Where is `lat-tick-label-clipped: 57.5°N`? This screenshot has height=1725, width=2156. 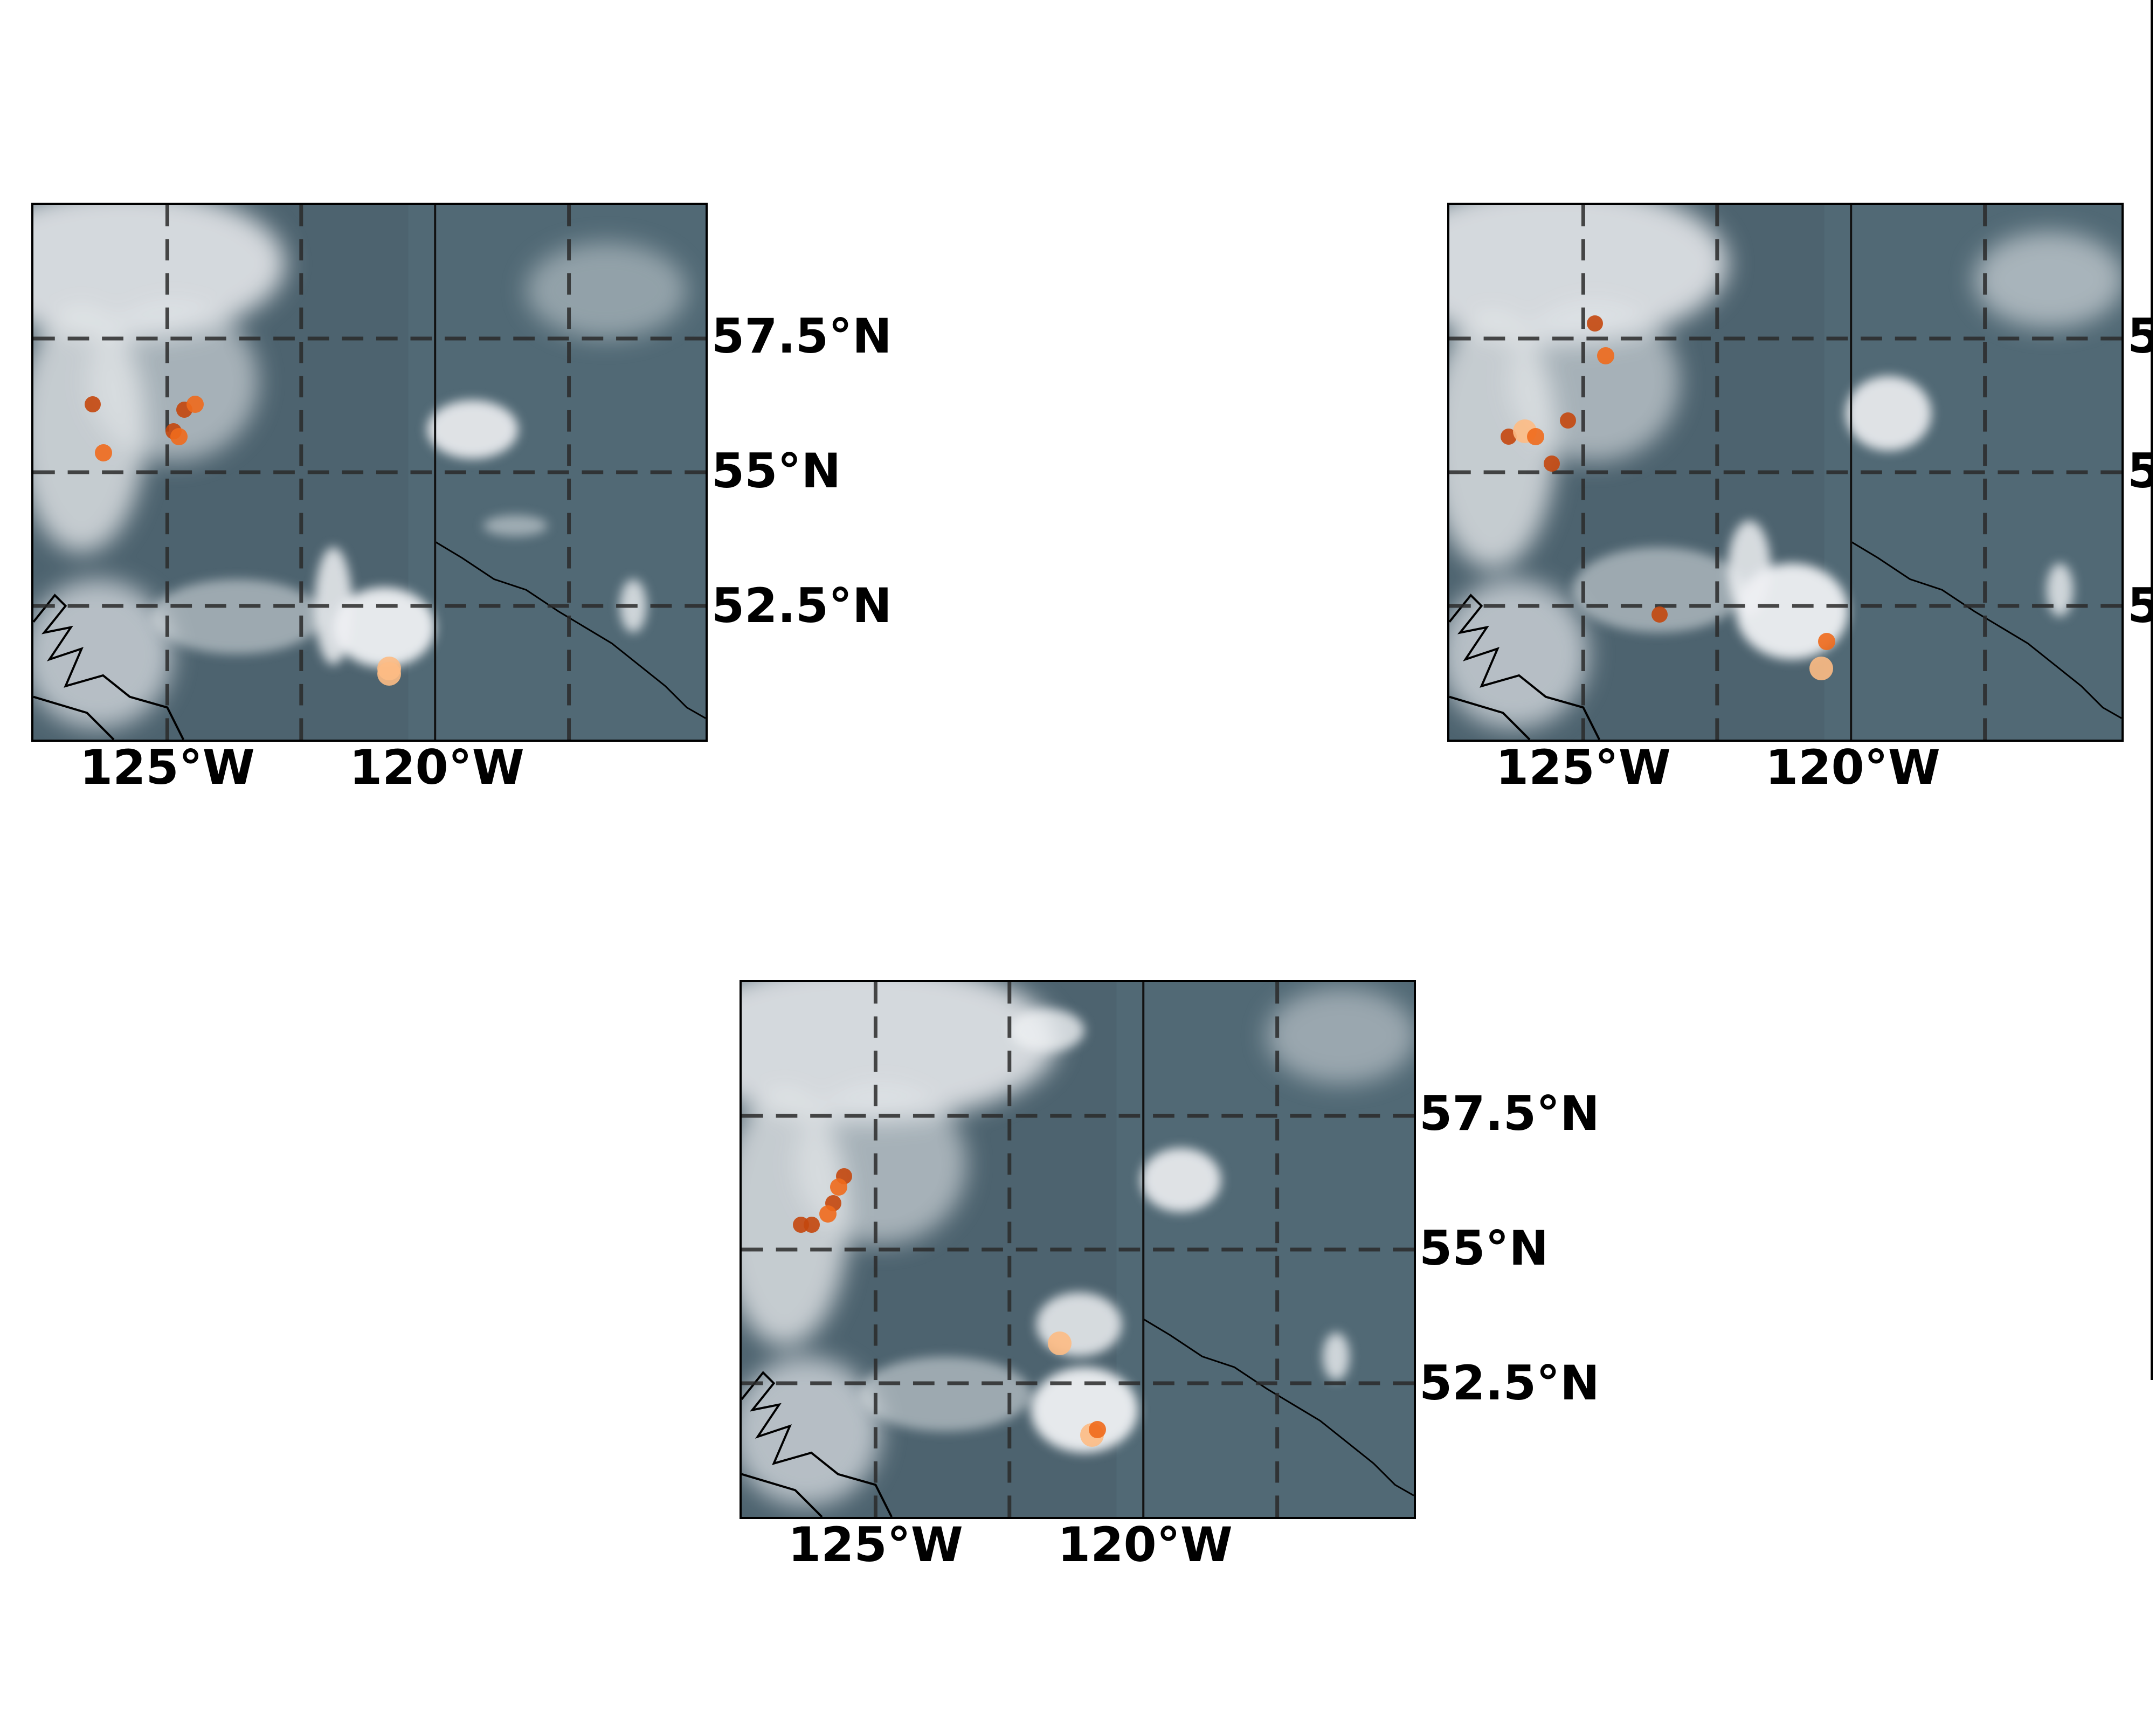 lat-tick-label-clipped: 57.5°N is located at coordinates (2139, 336).